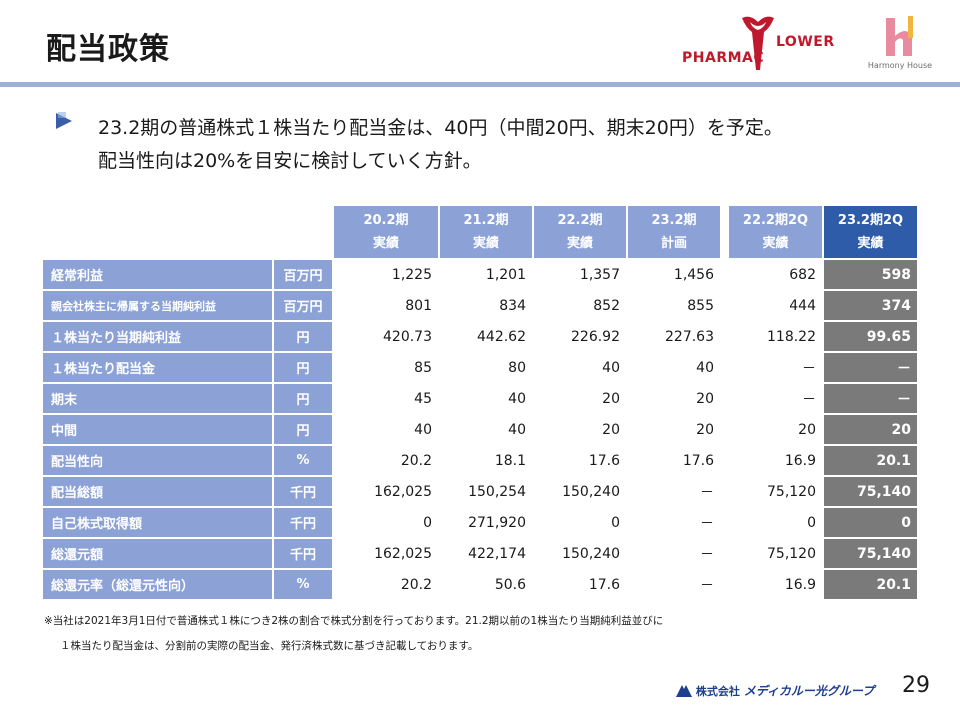 The image size is (960, 720). I want to click on flower-icon, so click(758, 43).